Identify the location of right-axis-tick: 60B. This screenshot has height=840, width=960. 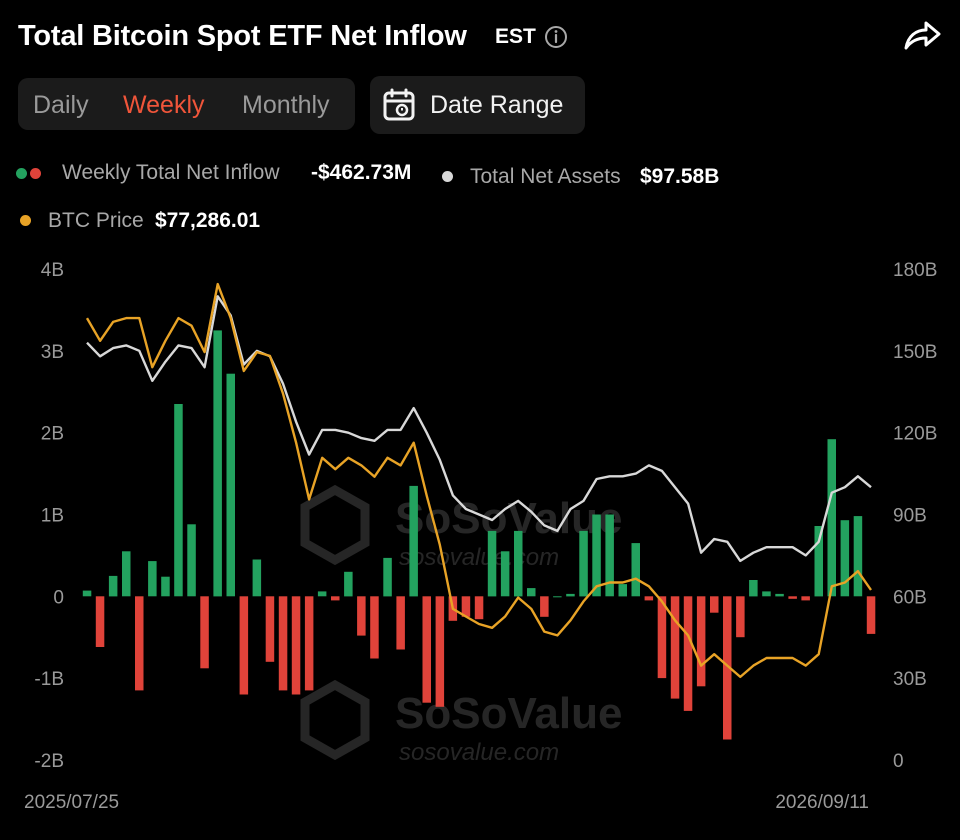
(910, 597).